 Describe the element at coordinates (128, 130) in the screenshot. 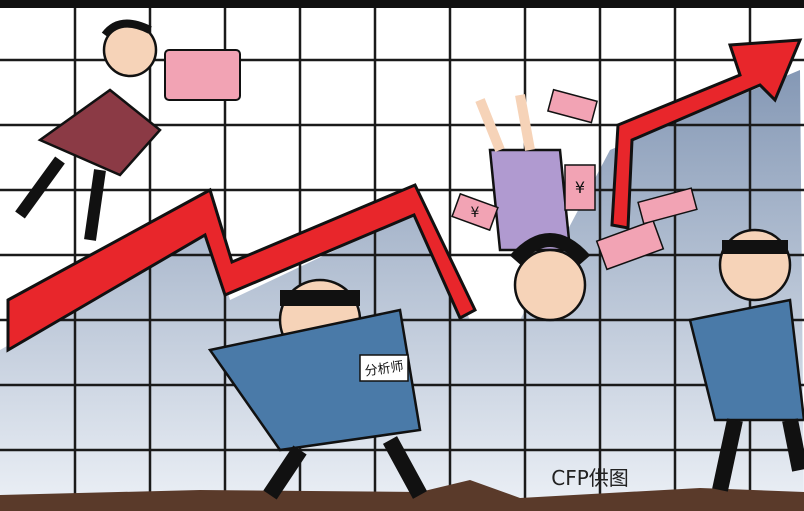

I see `running-man` at that location.